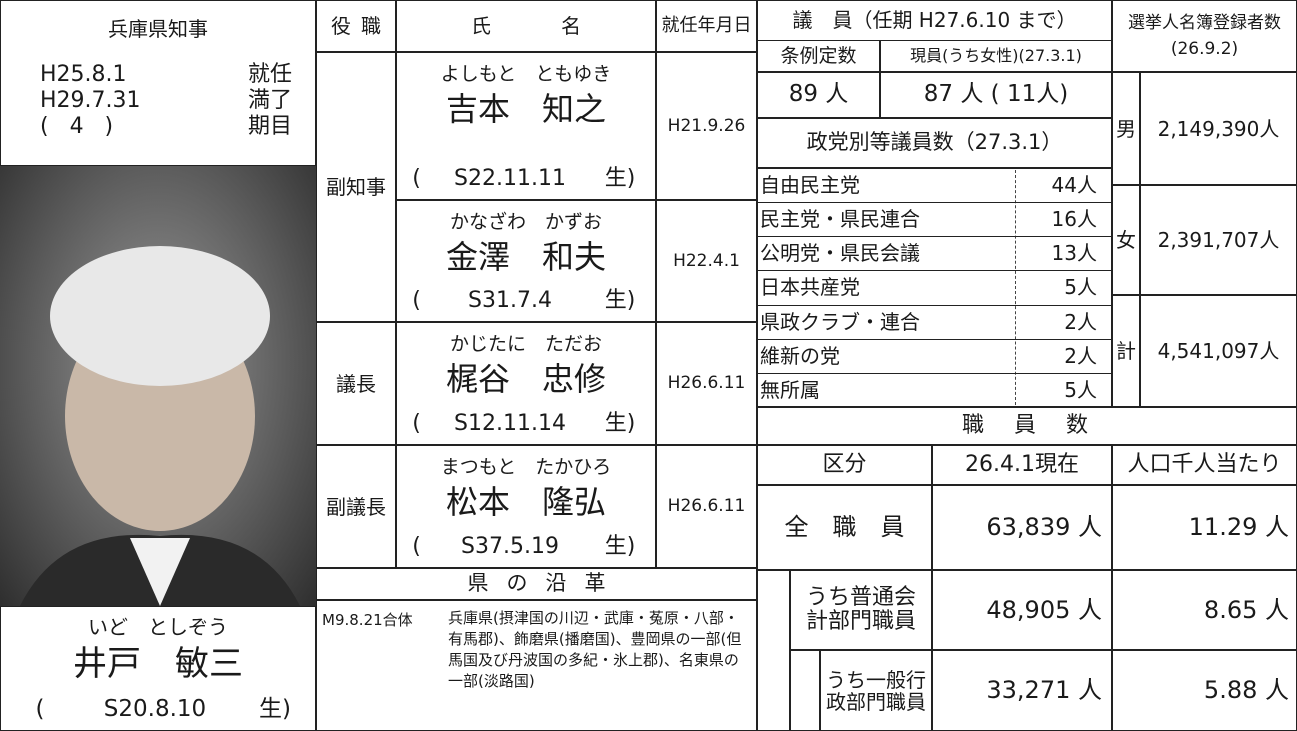  What do you see at coordinates (1026, 425) in the screenshot?
I see `staff-title: 職 員 数` at bounding box center [1026, 425].